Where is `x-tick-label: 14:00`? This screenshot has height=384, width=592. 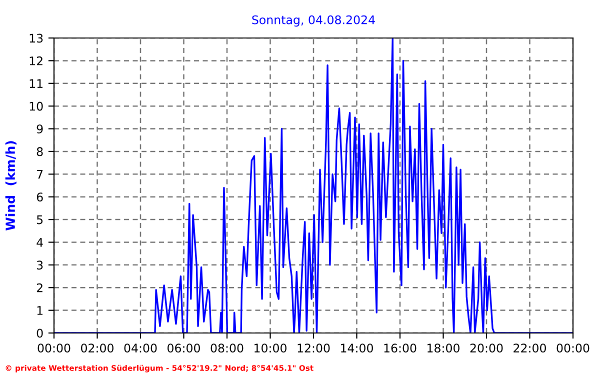 x-tick-label: 14:00 is located at coordinates (357, 348).